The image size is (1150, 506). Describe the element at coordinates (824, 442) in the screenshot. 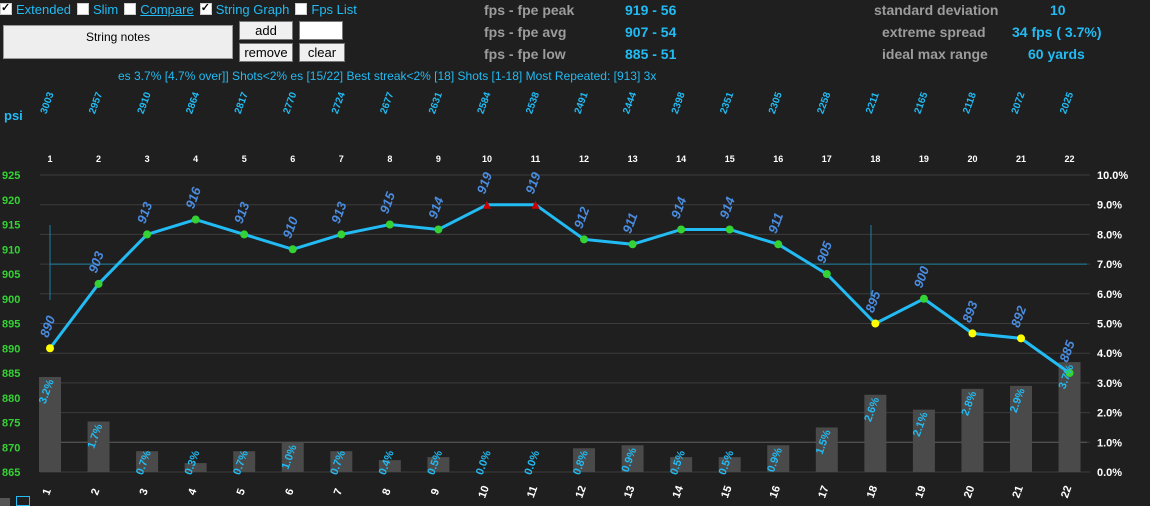

I see `pct-value: 1.5%` at that location.